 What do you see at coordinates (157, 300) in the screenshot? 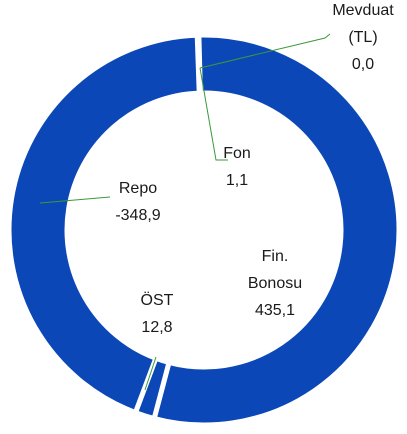
I see `category-label: ÖST` at bounding box center [157, 300].